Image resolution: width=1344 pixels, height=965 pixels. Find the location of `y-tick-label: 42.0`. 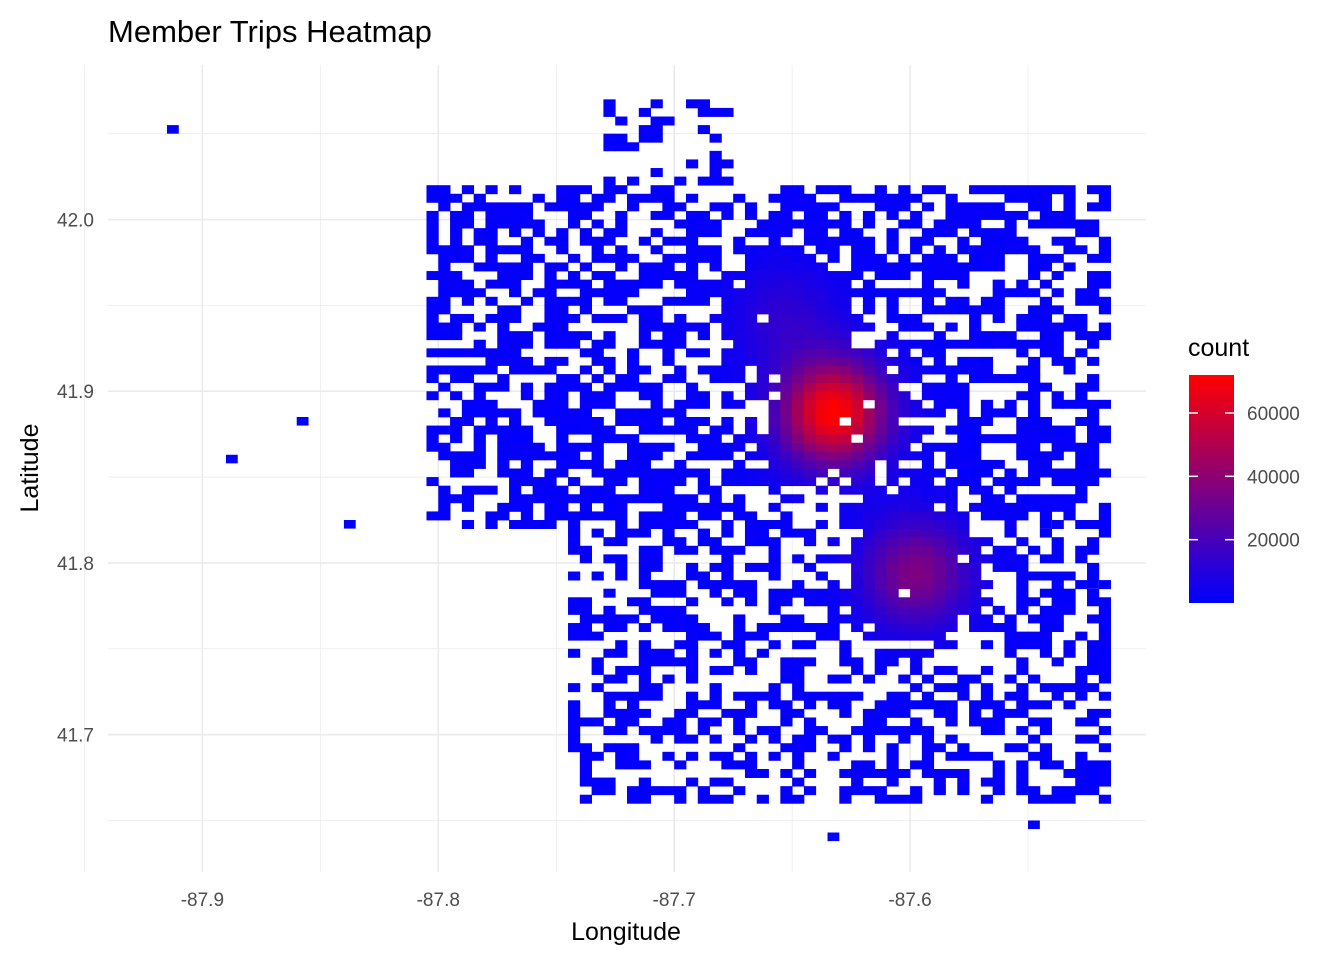

y-tick-label: 42.0 is located at coordinates (75, 221).